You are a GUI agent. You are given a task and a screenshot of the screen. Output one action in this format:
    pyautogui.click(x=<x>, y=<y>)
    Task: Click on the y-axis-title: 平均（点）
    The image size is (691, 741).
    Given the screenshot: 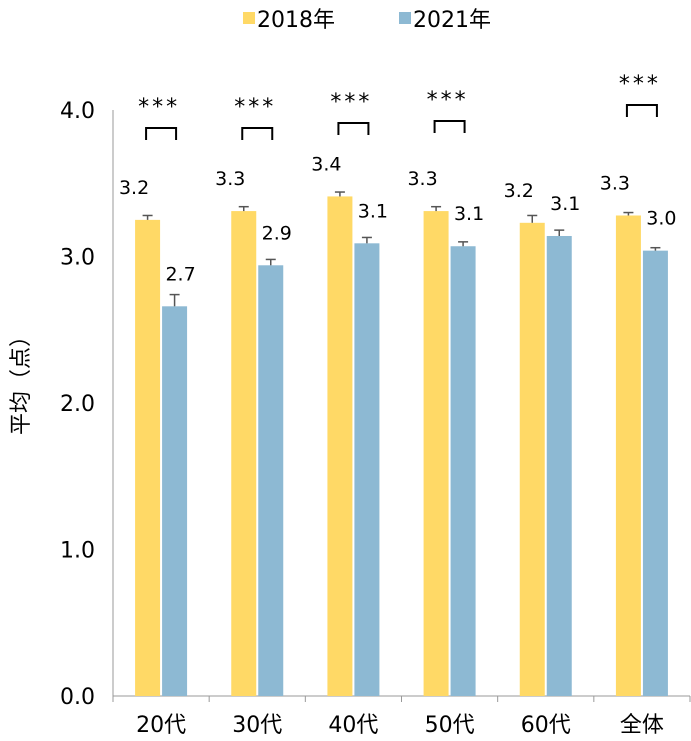 What is the action you would take?
    pyautogui.click(x=21, y=380)
    